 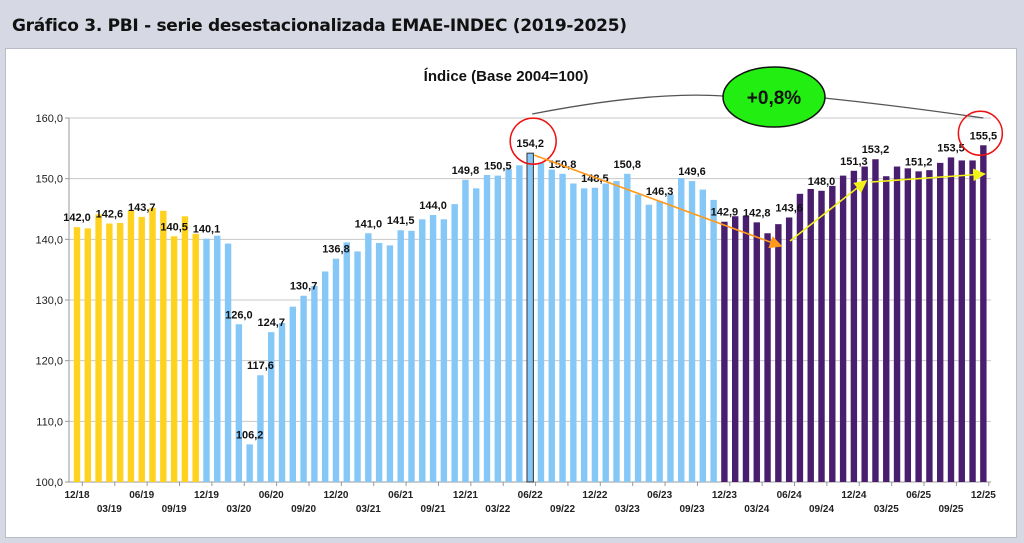 What do you see at coordinates (821, 509) in the screenshot?
I see `x-tick-label: 09/24` at bounding box center [821, 509].